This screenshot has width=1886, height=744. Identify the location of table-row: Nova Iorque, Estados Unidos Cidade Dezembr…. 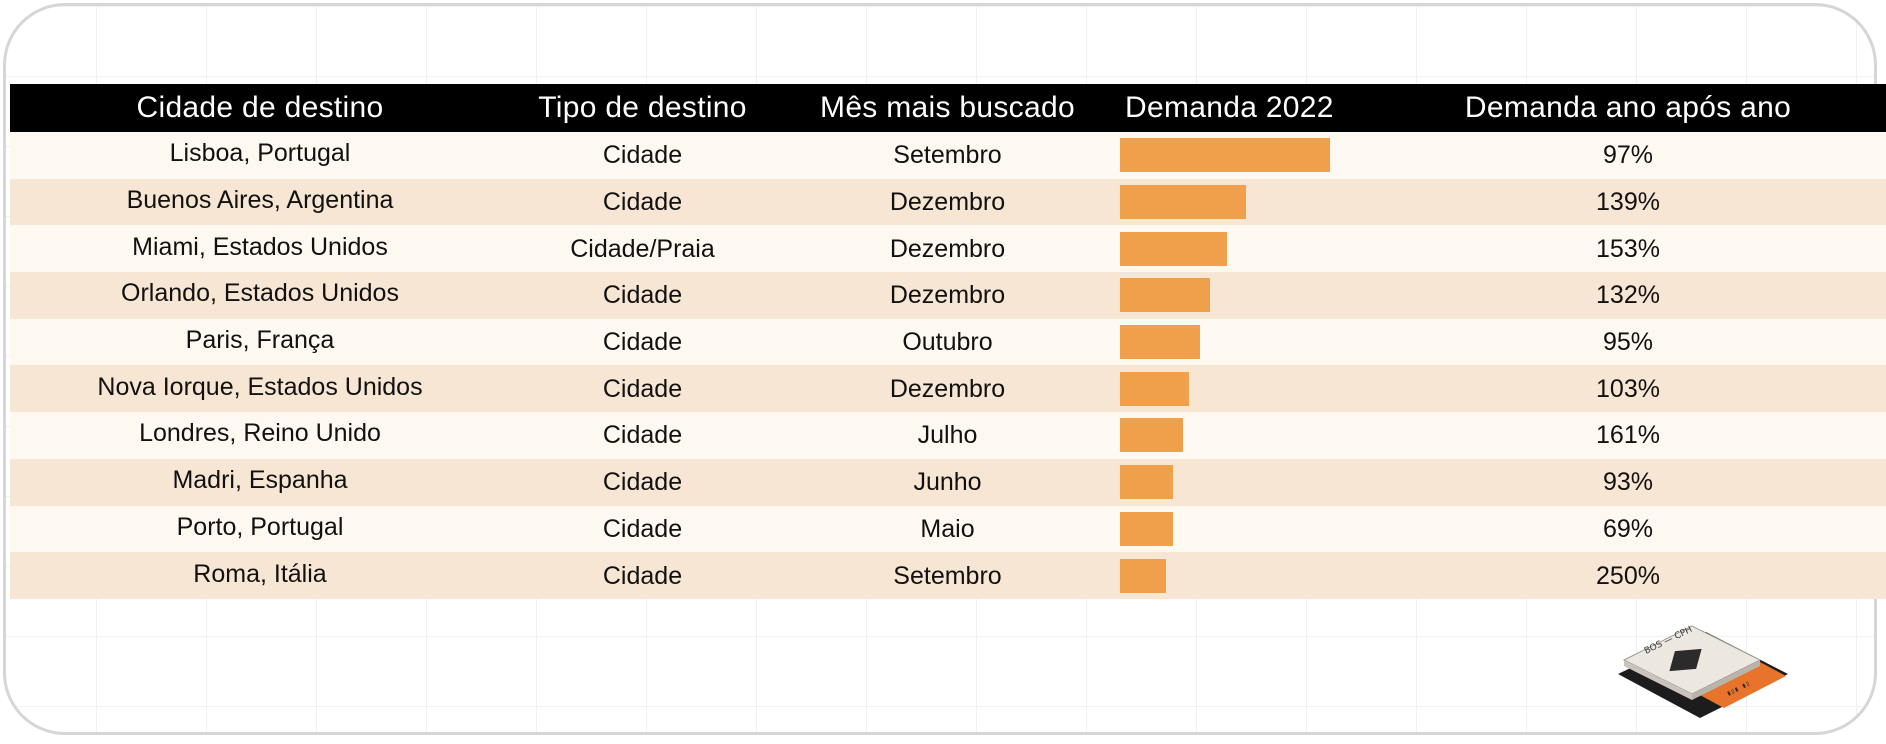
(948, 389).